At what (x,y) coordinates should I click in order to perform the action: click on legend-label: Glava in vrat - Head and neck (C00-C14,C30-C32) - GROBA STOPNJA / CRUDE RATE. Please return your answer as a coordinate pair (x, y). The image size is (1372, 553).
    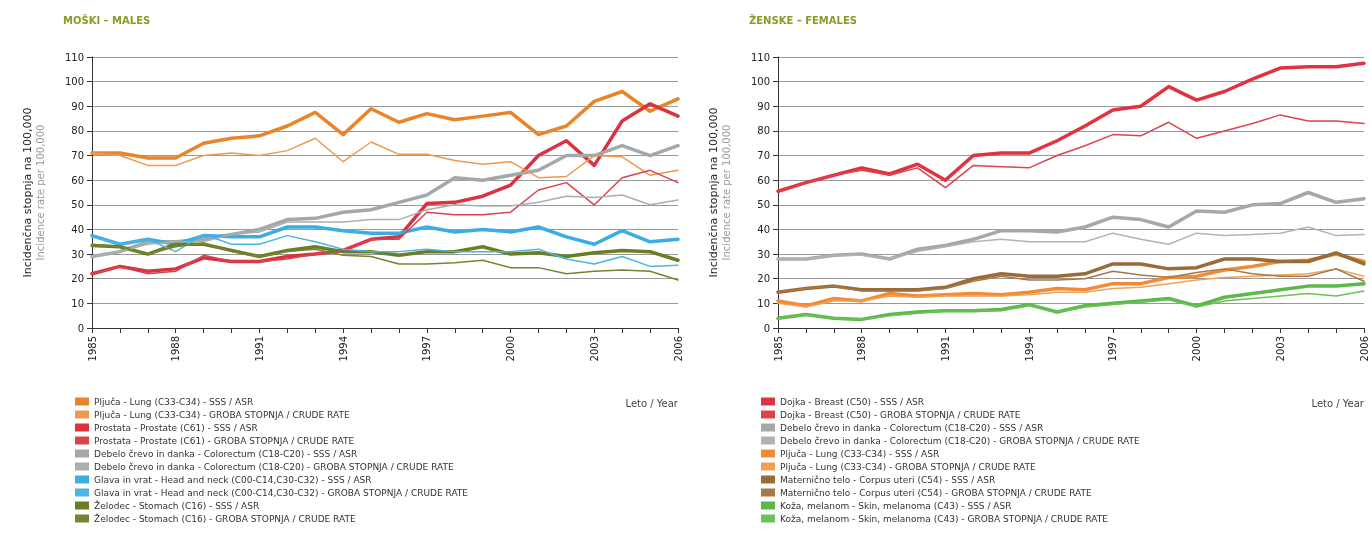
    Looking at the image, I should click on (281, 492).